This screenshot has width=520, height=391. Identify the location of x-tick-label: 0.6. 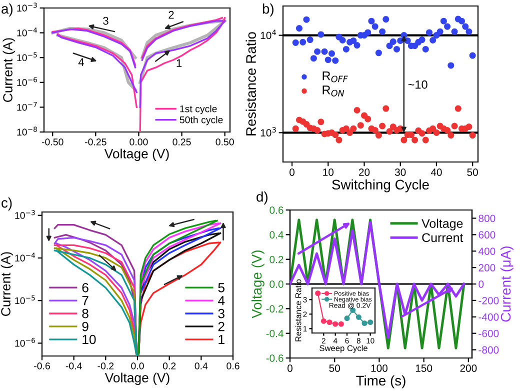
(233, 366).